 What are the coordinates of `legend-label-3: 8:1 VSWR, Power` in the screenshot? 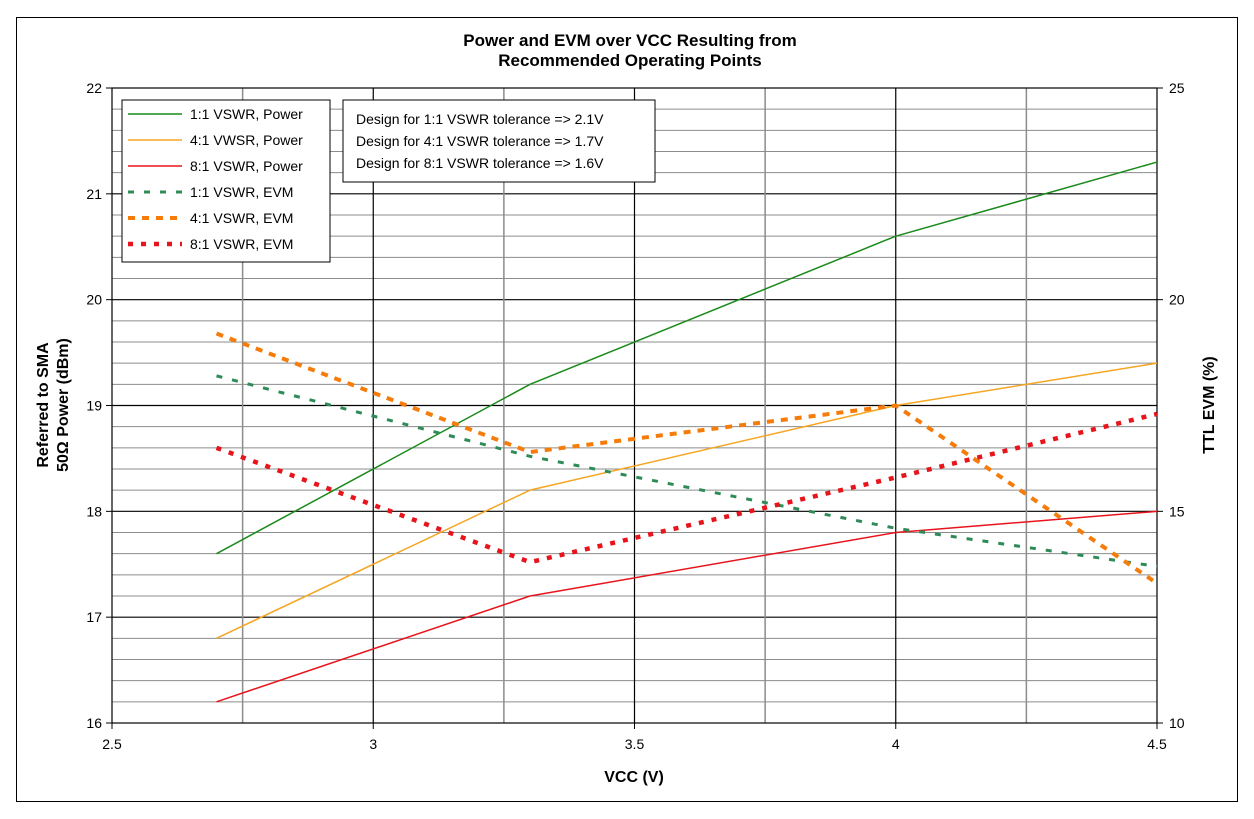 It's located at (246, 166).